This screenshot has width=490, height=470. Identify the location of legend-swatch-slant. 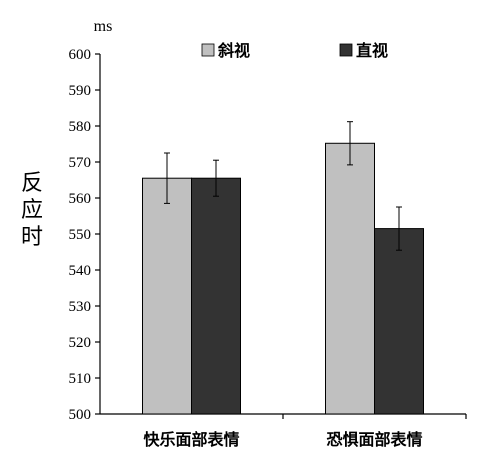
(208, 50).